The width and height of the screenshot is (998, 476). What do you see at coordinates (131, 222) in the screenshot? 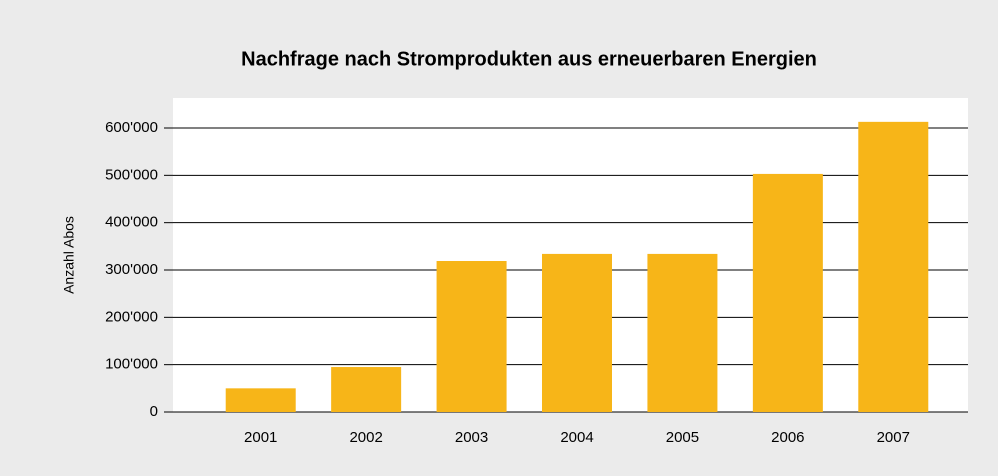
I see `y-tick-label: 400'000` at bounding box center [131, 222].